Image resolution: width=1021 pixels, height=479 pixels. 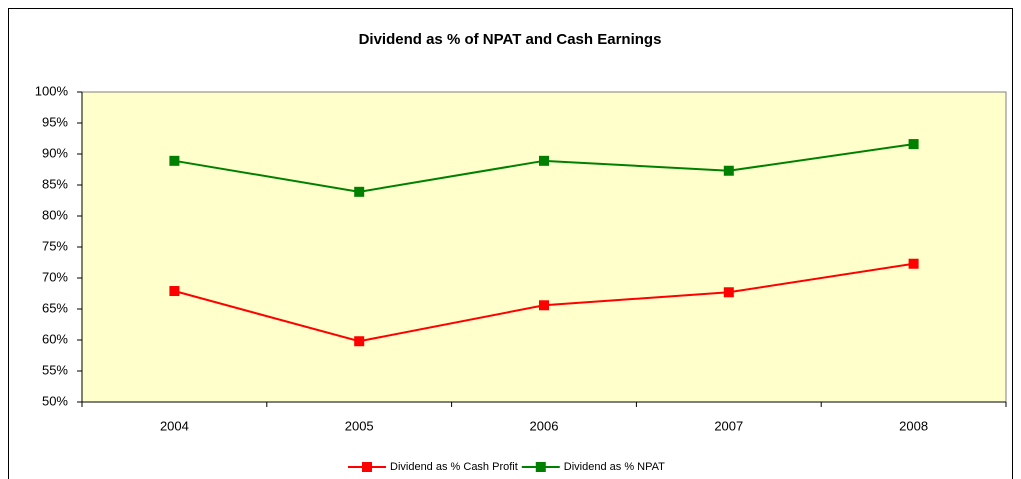 What do you see at coordinates (55, 276) in the screenshot?
I see `y-tick-label: 70%` at bounding box center [55, 276].